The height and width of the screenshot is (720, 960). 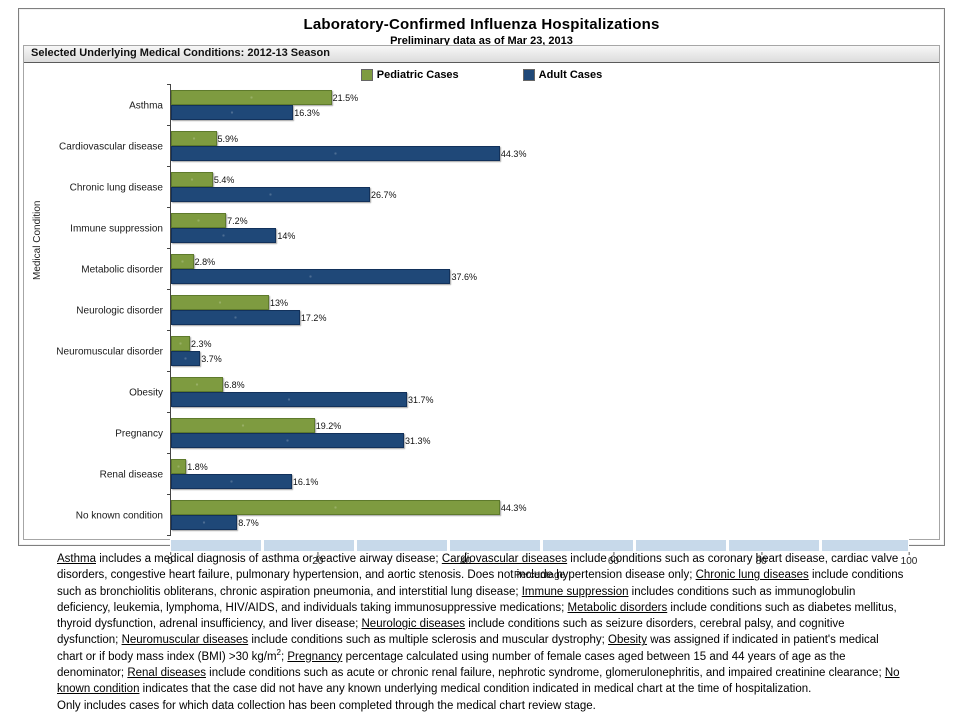 I want to click on bar-group: Renal disease 1.8% 16.1%, so click(x=504, y=474).